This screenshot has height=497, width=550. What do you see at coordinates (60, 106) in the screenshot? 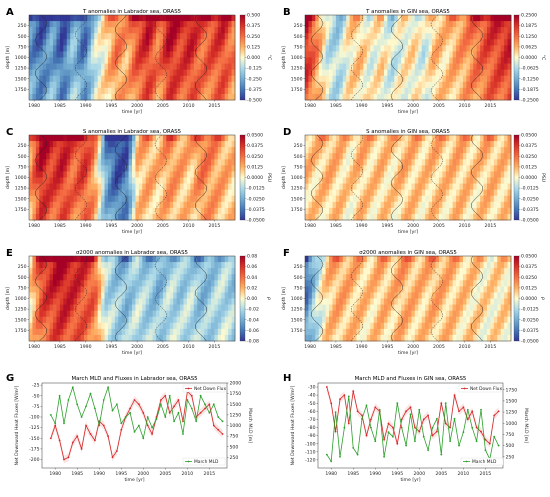
I see `x-tick-label: 1985` at bounding box center [60, 106].